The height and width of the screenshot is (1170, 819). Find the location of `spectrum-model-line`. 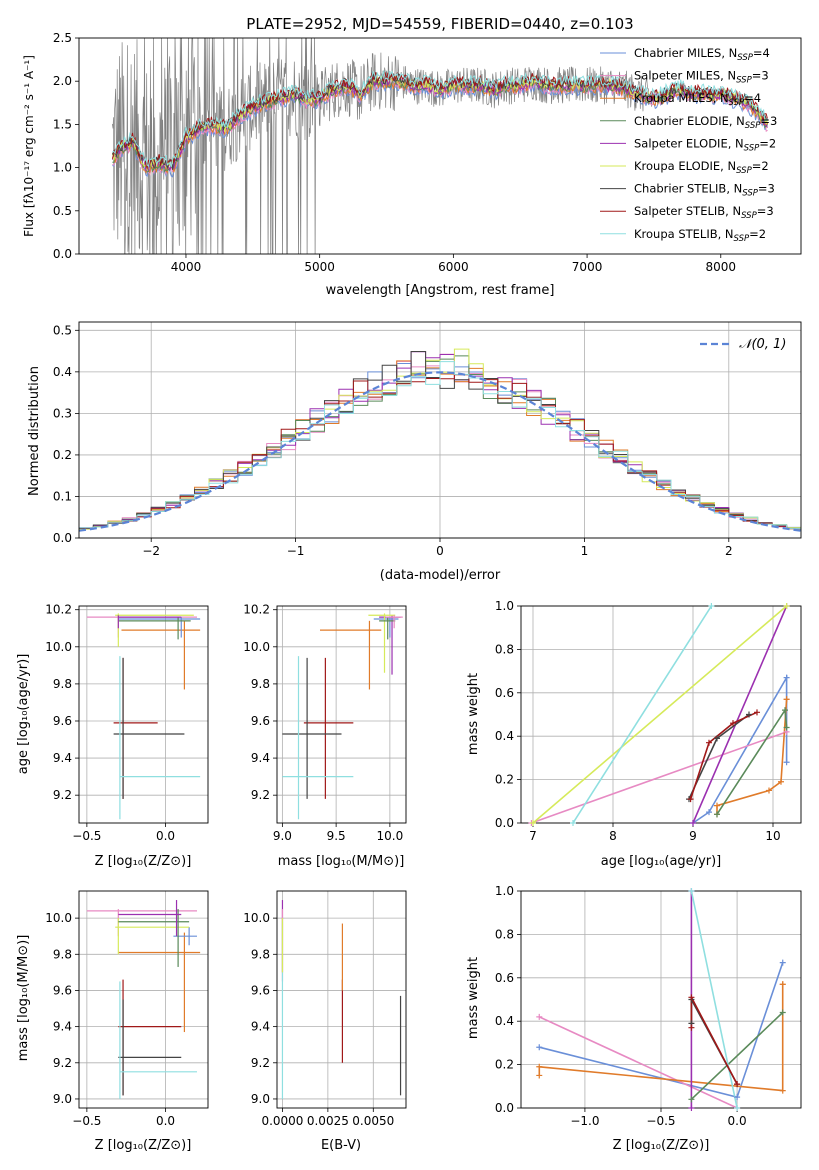

spectrum-model-line is located at coordinates (440, 124).